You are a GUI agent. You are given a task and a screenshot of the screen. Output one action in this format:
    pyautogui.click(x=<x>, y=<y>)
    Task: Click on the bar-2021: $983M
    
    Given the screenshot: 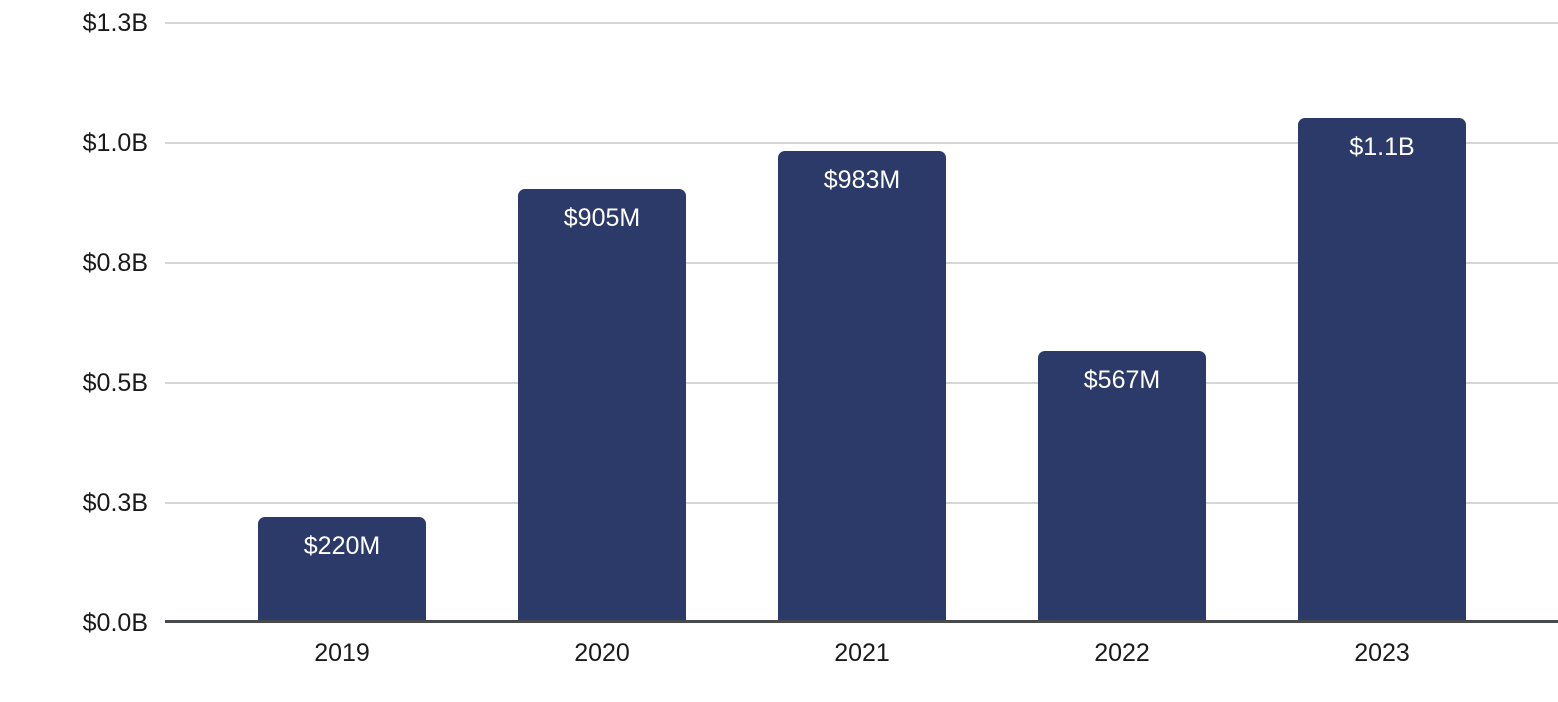 What is the action you would take?
    pyautogui.click(x=862, y=386)
    